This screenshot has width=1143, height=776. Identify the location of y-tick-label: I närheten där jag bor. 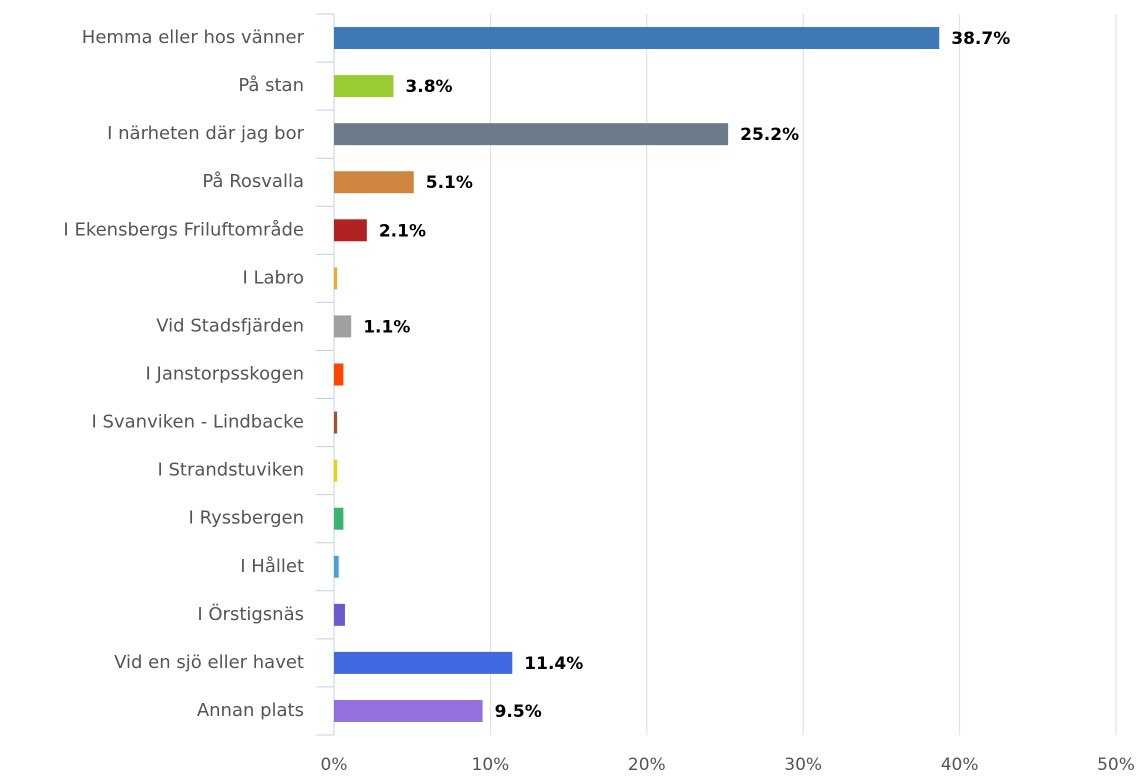
(205, 133).